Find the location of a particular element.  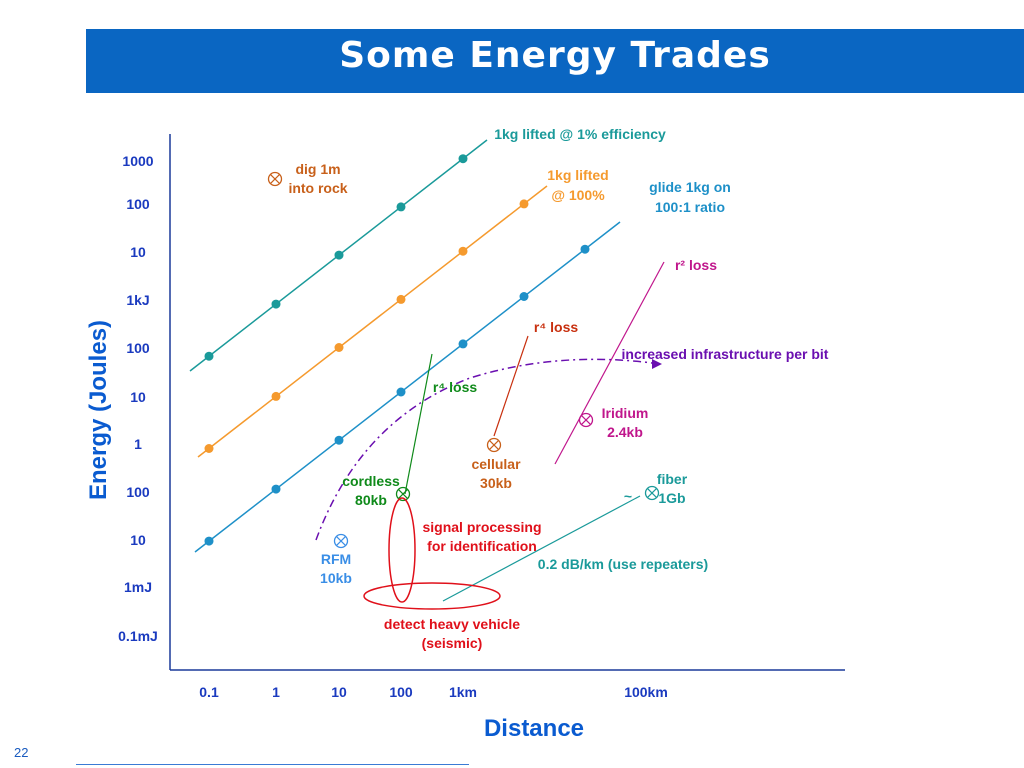

x-tick-label: 10 is located at coordinates (339, 692).